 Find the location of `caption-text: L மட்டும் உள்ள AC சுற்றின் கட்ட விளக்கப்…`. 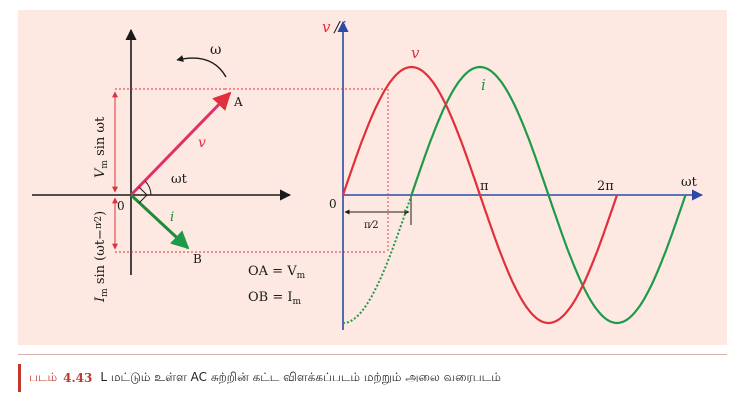

caption-text: L மட்டும் உள்ள AC சுற்றின் கட்ட விளக்கப்… is located at coordinates (300, 377).